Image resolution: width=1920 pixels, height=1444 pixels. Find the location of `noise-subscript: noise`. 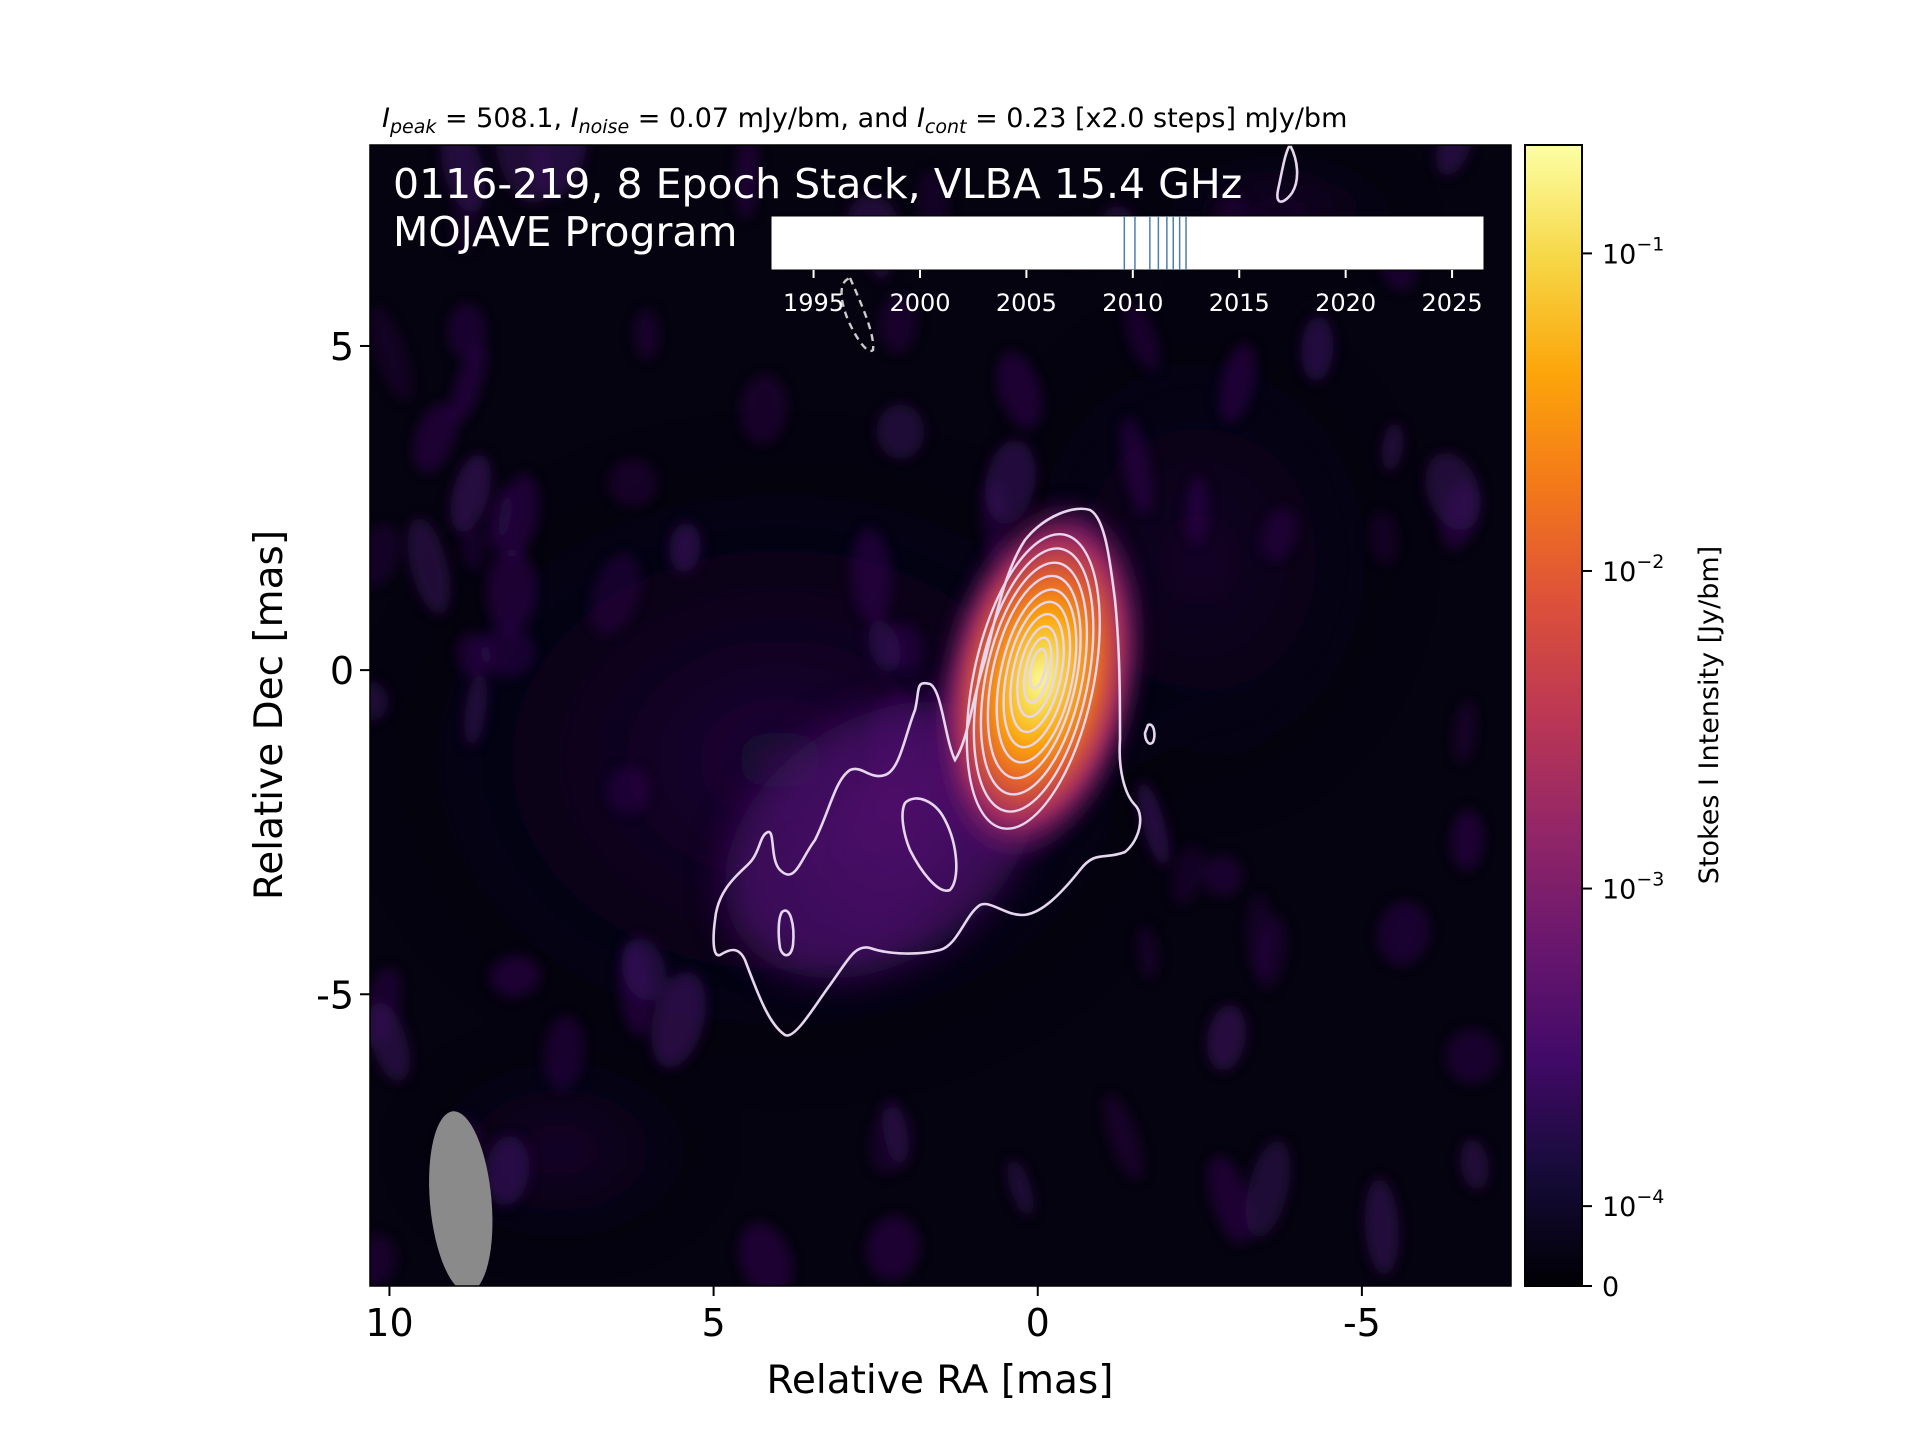

noise-subscript: noise is located at coordinates (604, 127).